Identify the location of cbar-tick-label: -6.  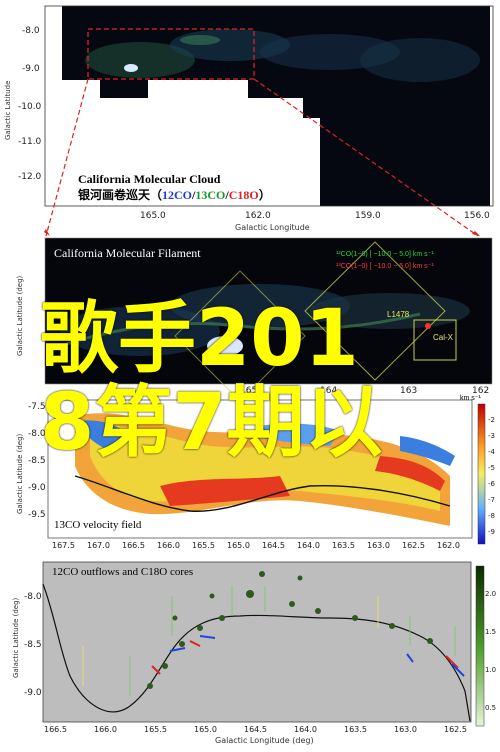
(491, 484).